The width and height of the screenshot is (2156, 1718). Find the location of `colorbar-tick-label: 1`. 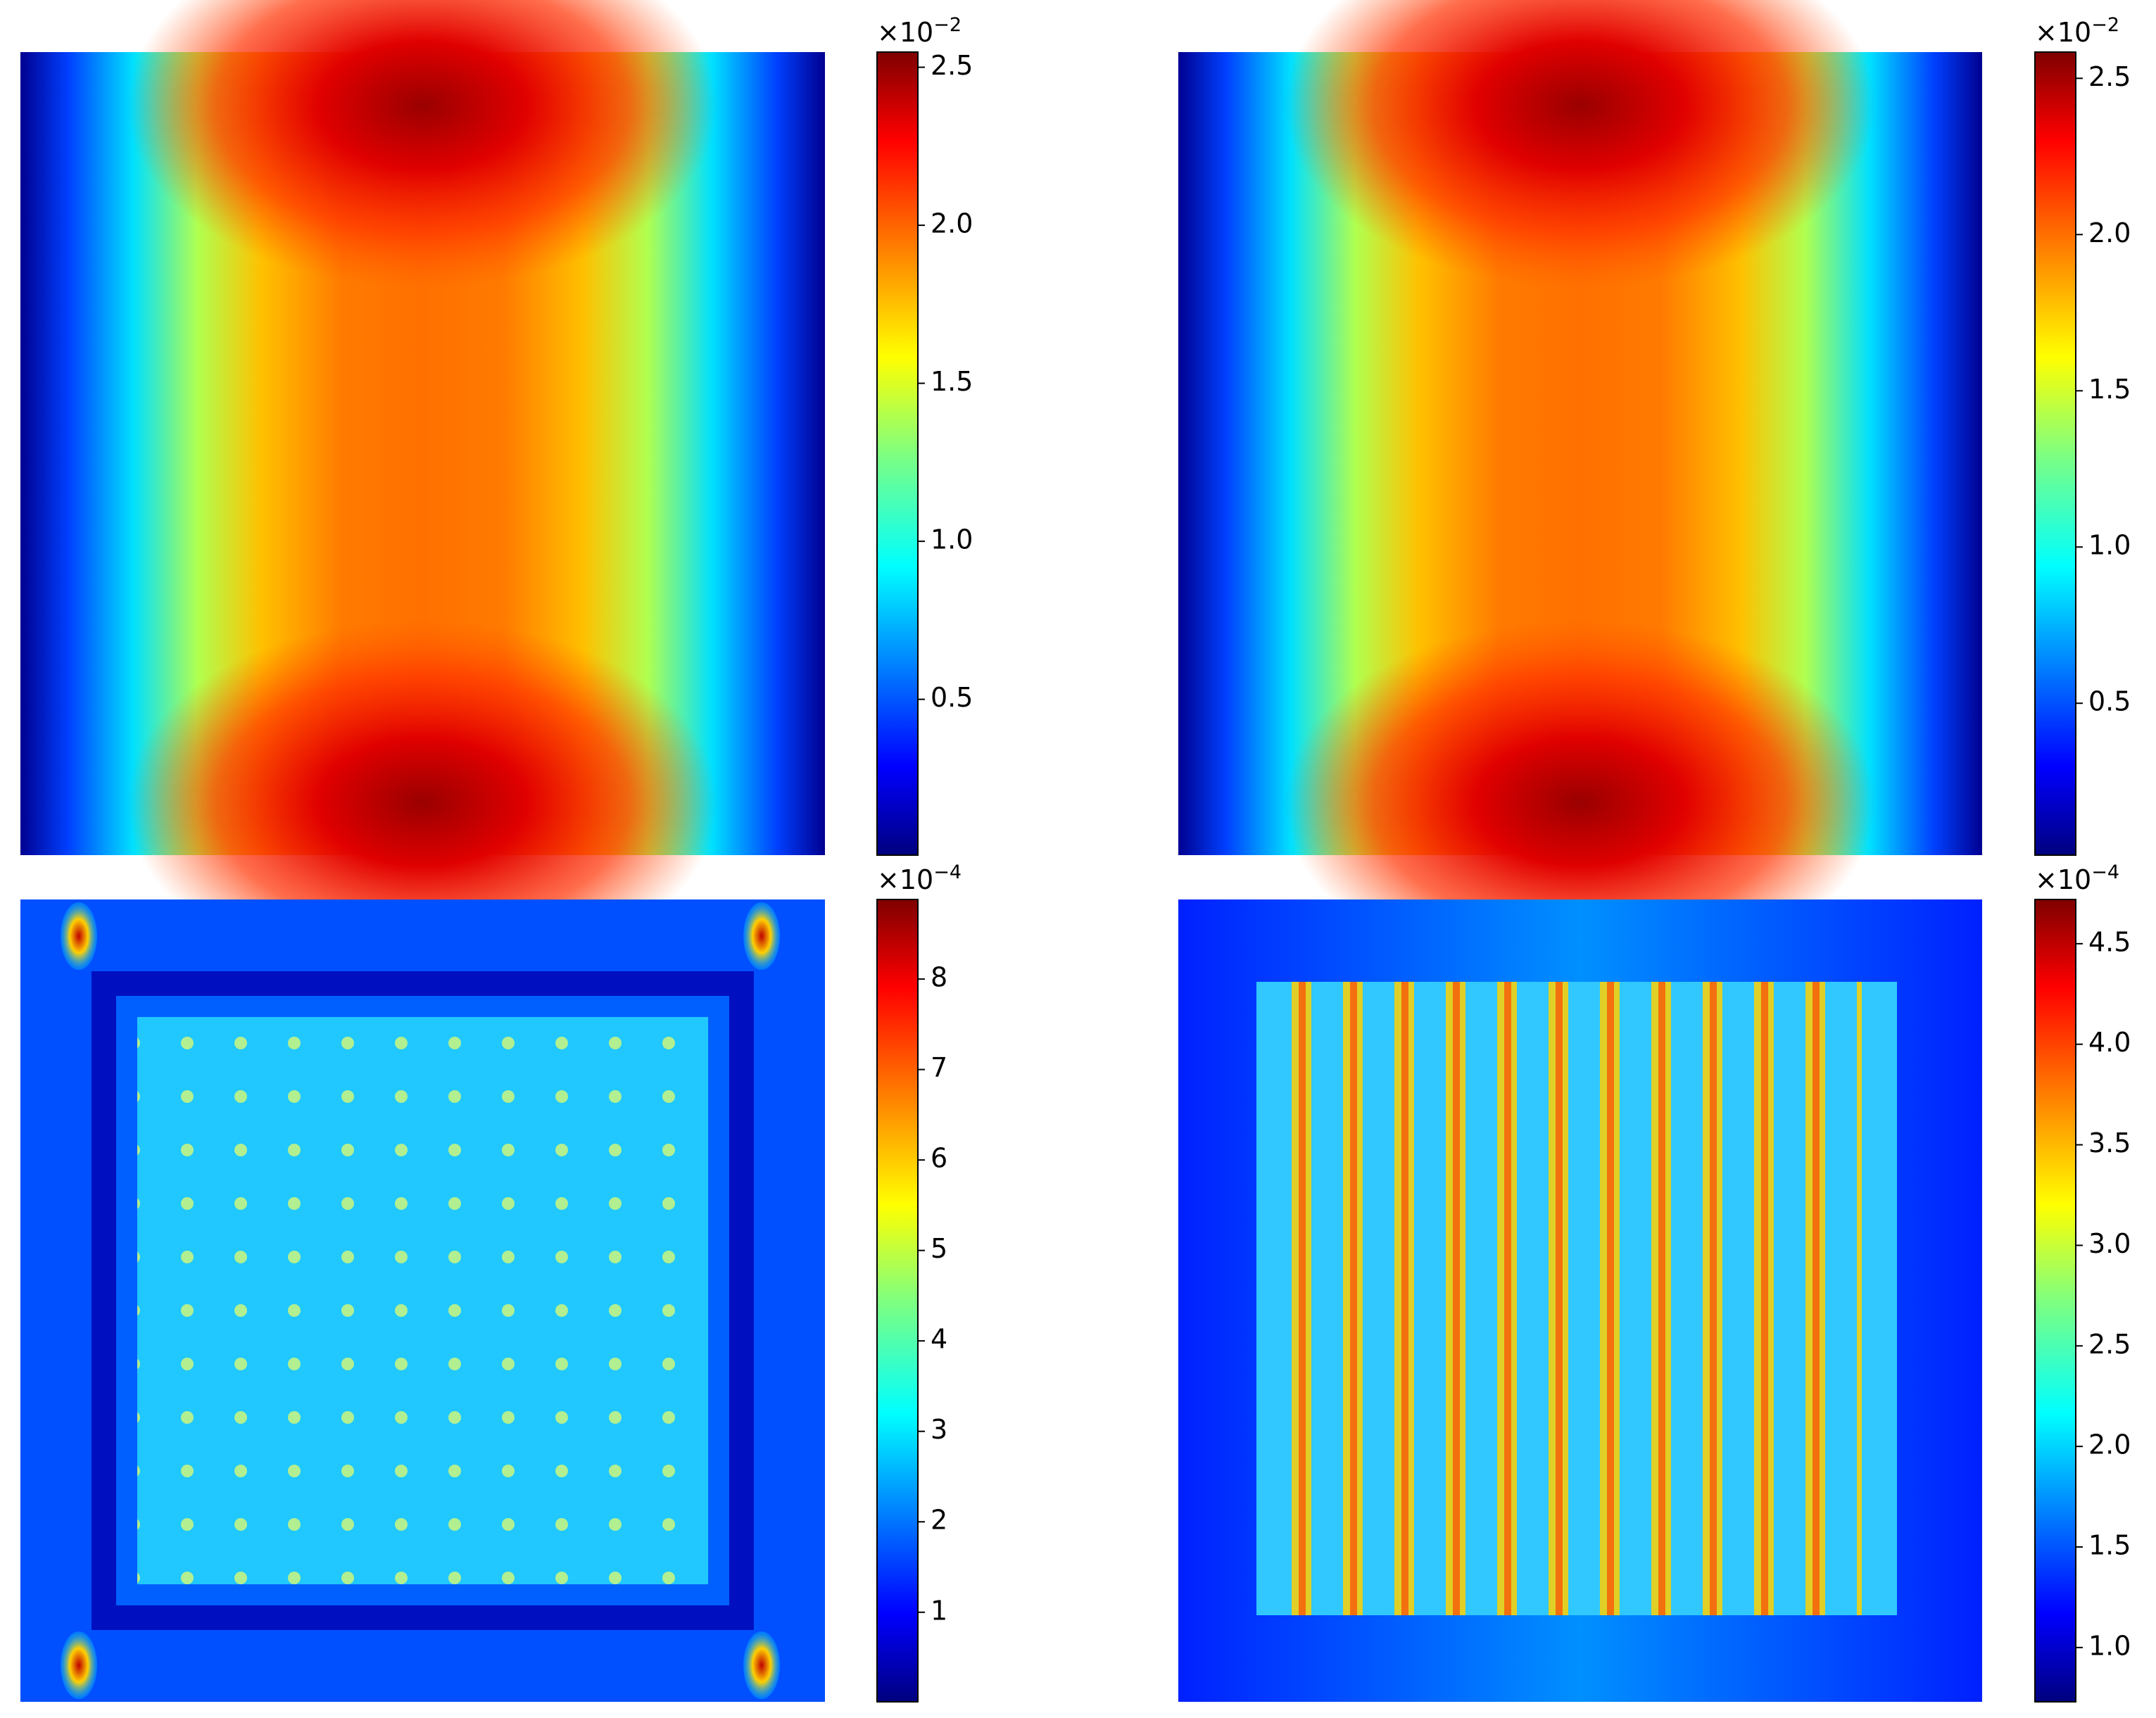

colorbar-tick-label: 1 is located at coordinates (939, 1610).